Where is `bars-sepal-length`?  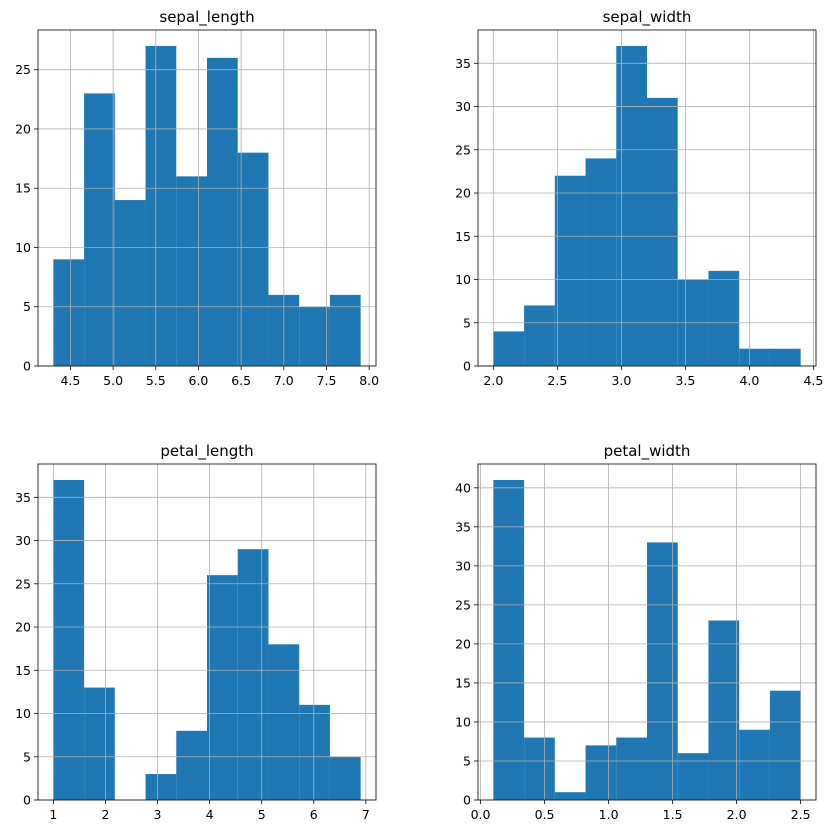 bars-sepal-length is located at coordinates (207, 206).